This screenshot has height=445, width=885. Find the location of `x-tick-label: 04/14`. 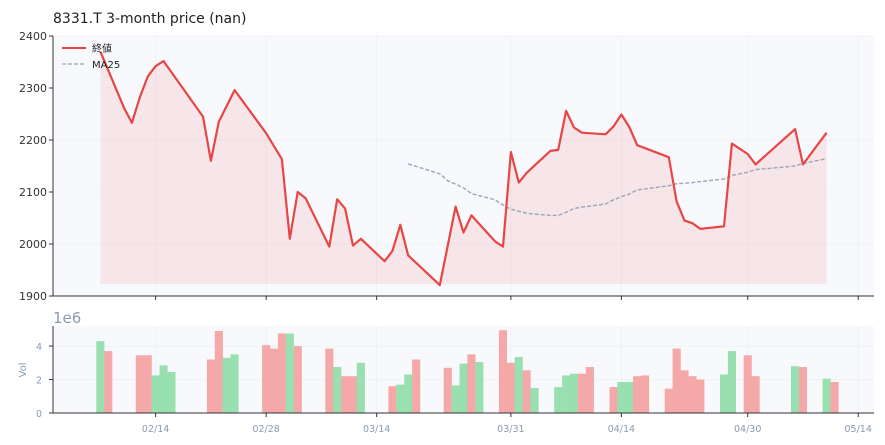

x-tick-label: 04/14 is located at coordinates (621, 429).